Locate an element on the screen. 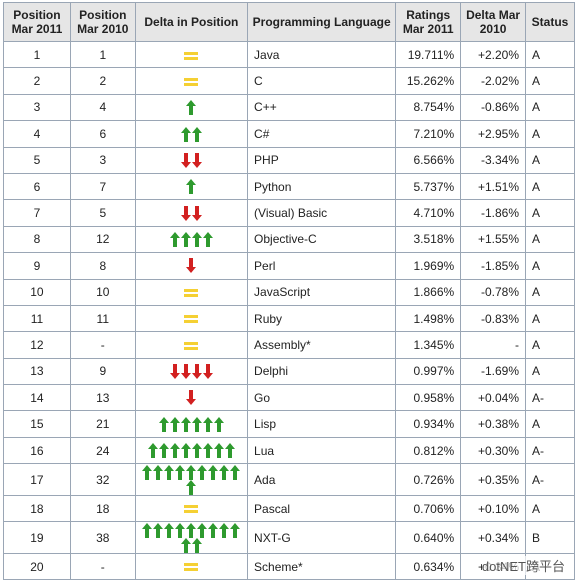  rating: 1.345% is located at coordinates (428, 345).